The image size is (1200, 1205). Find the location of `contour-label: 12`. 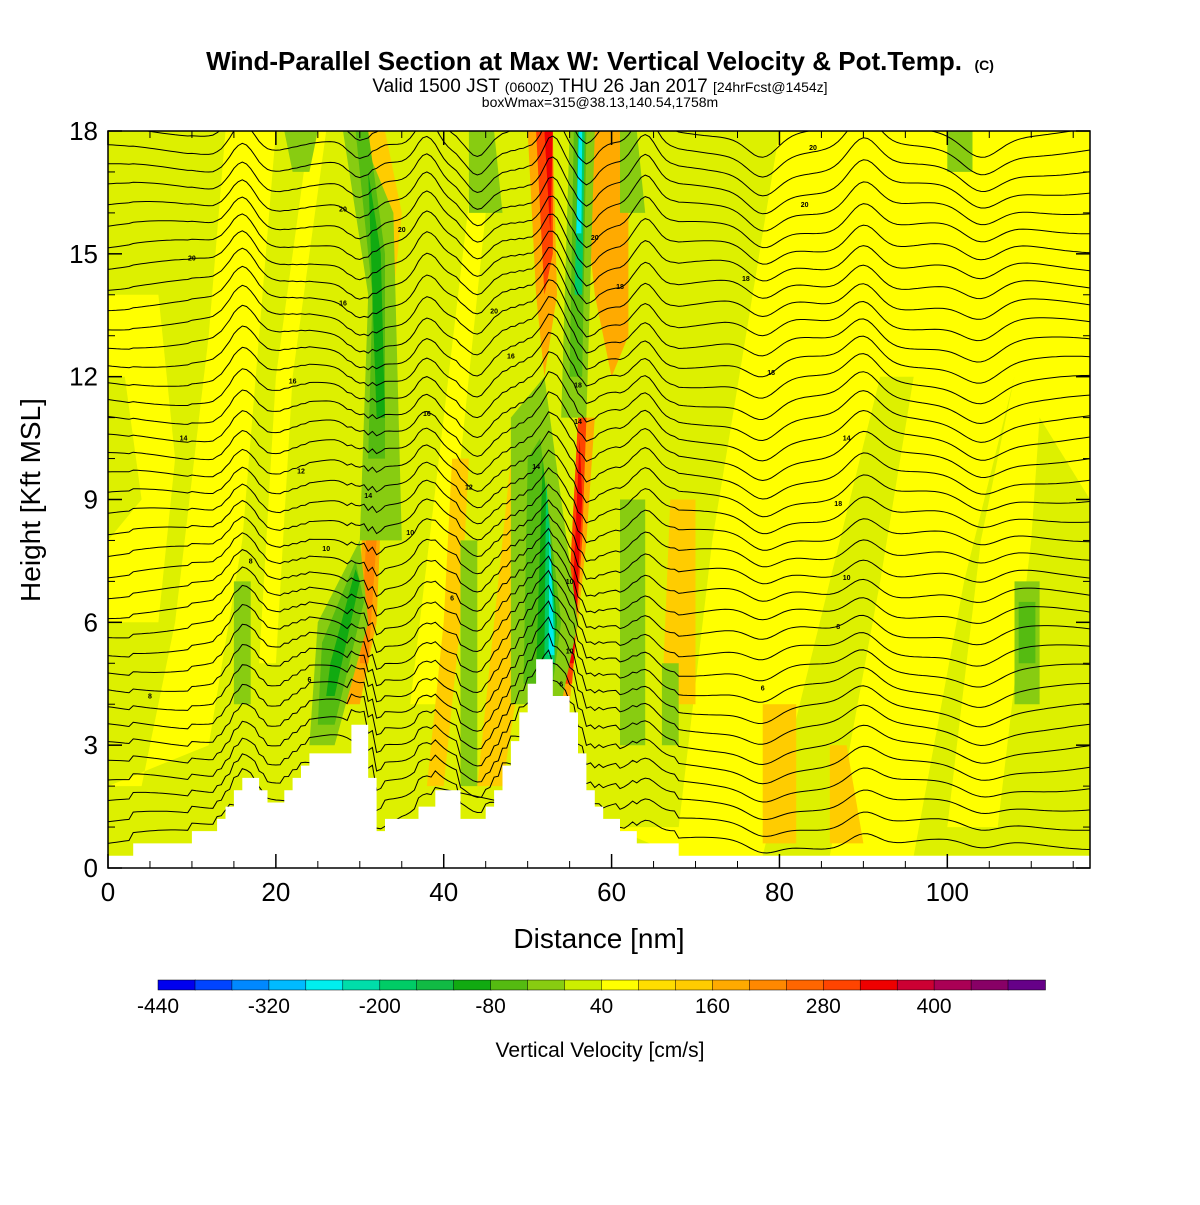

contour-label: 12 is located at coordinates (469, 488).